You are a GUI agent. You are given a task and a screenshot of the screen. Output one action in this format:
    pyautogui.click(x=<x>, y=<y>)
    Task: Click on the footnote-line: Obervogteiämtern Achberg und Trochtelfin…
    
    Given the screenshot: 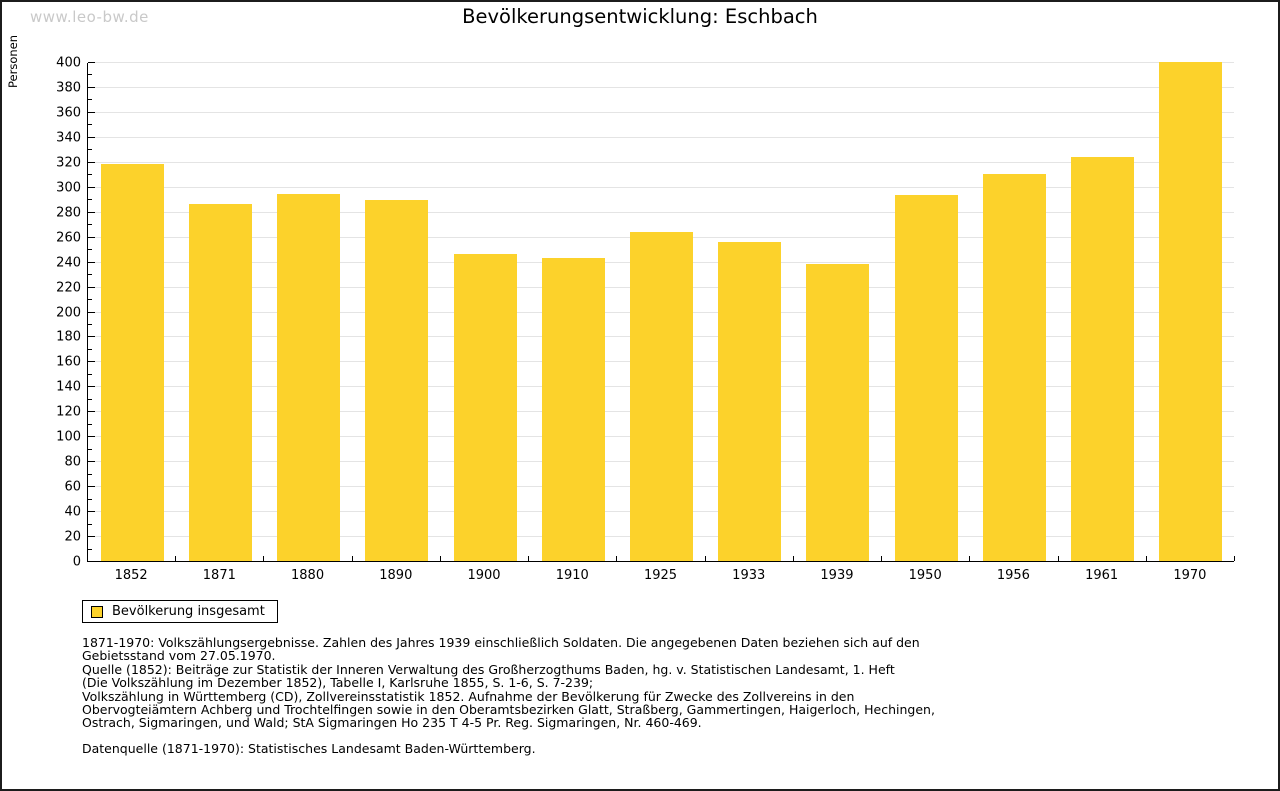 What is the action you would take?
    pyautogui.click(x=508, y=710)
    